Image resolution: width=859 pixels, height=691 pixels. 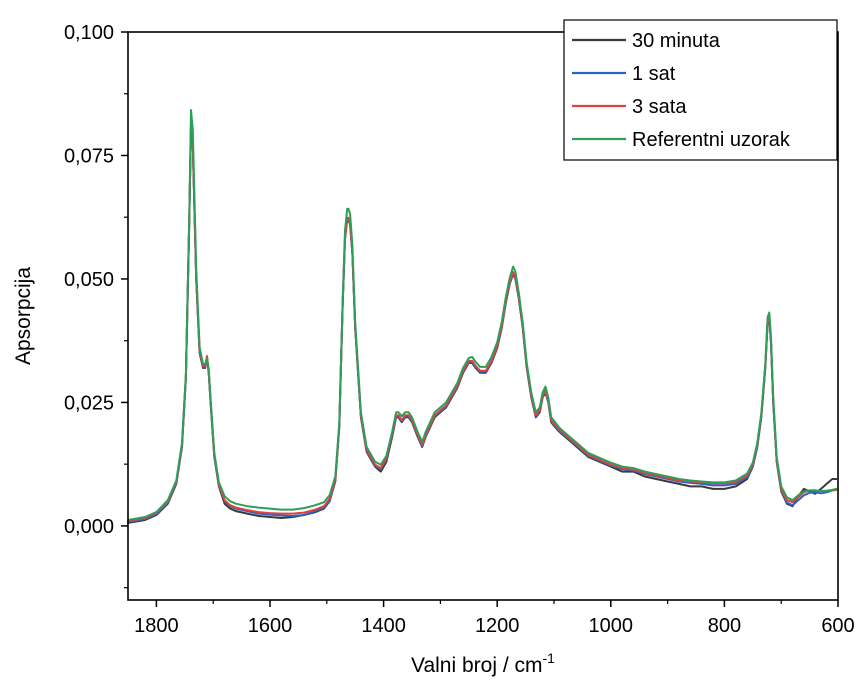 I want to click on x-tick-label: 1200, so click(x=497, y=626).